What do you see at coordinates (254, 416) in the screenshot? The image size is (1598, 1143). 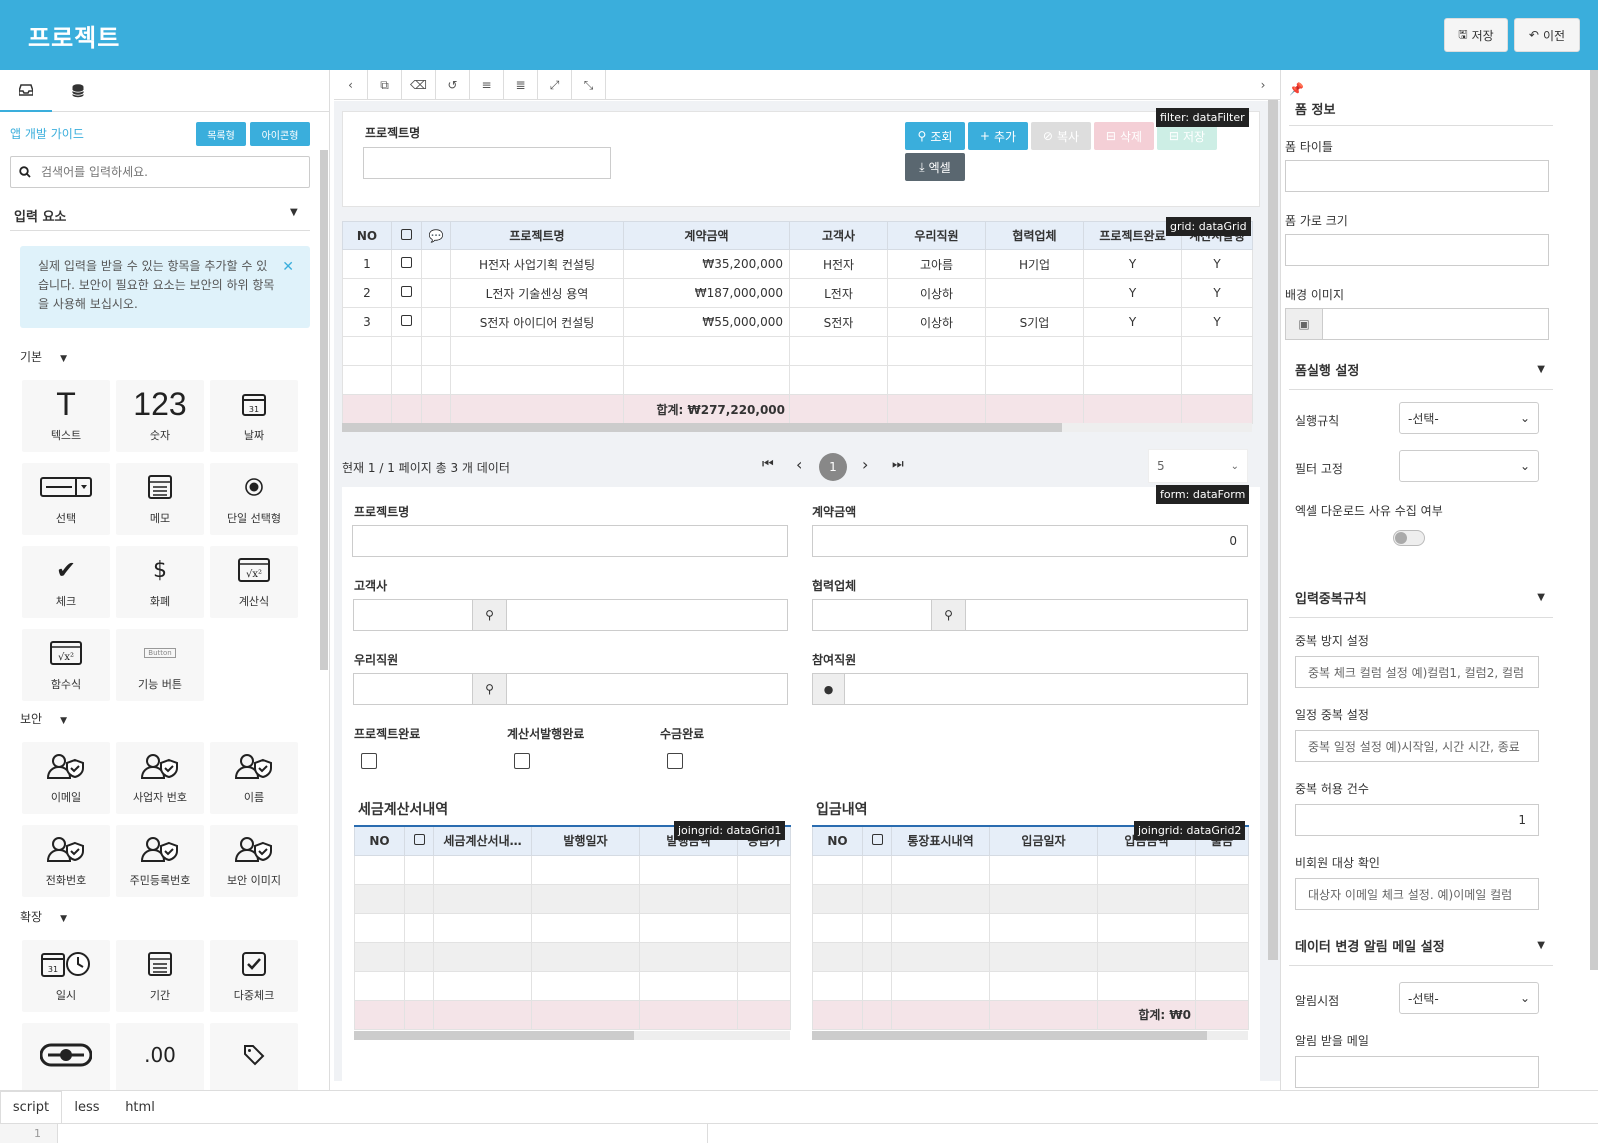 I see `component-날짜: 31 날짜` at bounding box center [254, 416].